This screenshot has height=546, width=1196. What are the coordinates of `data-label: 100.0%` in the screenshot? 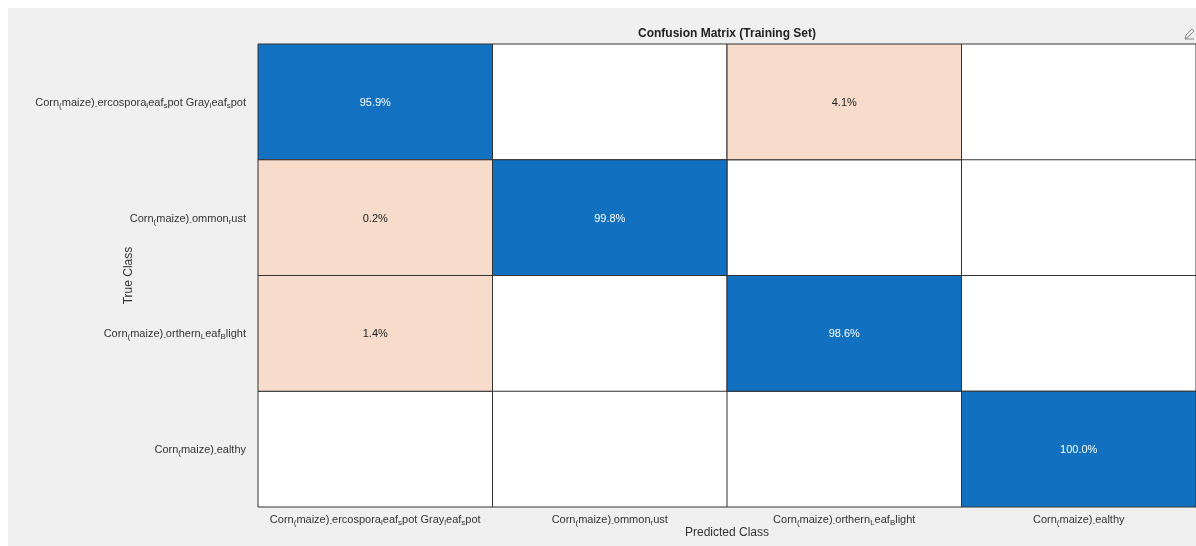 It's located at (1079, 449).